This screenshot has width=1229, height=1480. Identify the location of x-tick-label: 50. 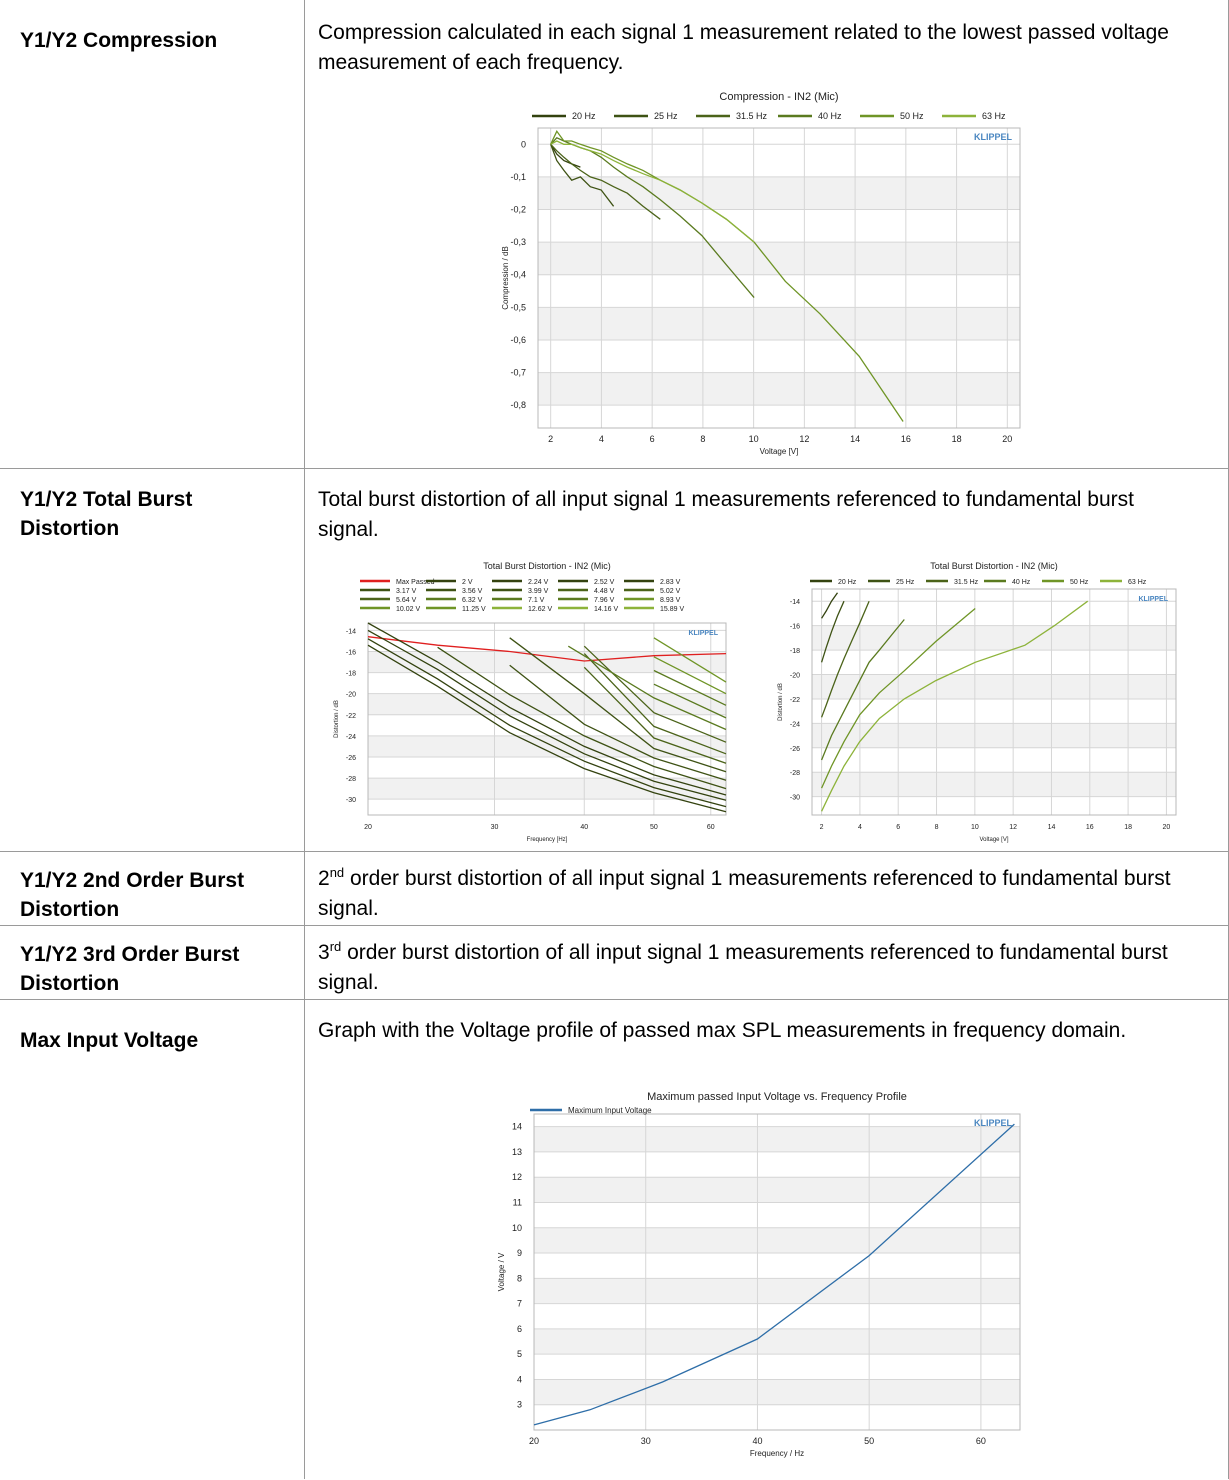
(654, 827).